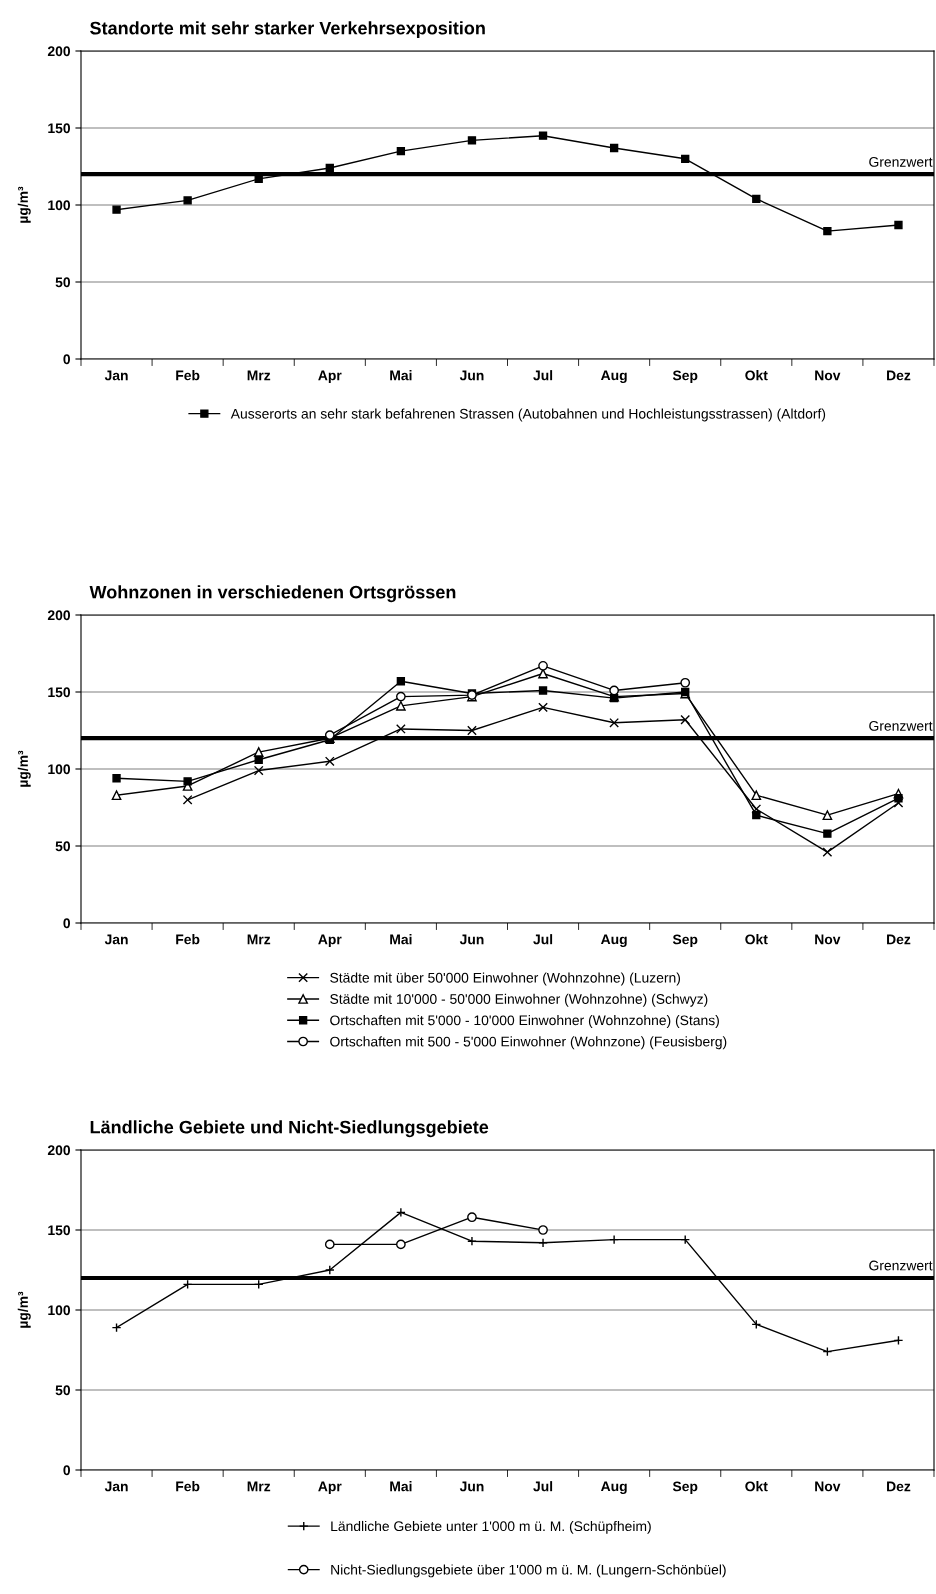  Describe the element at coordinates (272, 594) in the screenshot. I see `chart-title: Wohnzonen in verschiedenen Ortsgrössen` at that location.